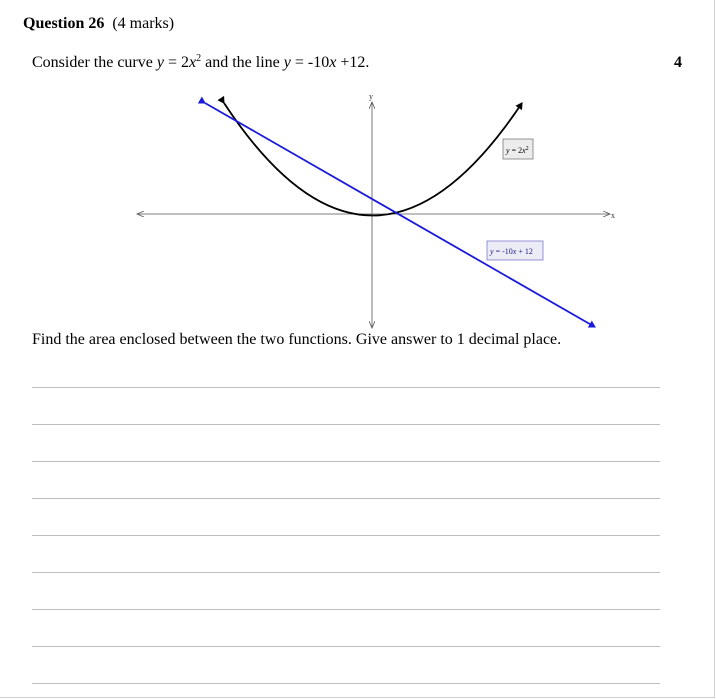 Image resolution: width=716 pixels, height=699 pixels. Describe the element at coordinates (143, 23) in the screenshot. I see `question-marks: (4 marks)` at that location.